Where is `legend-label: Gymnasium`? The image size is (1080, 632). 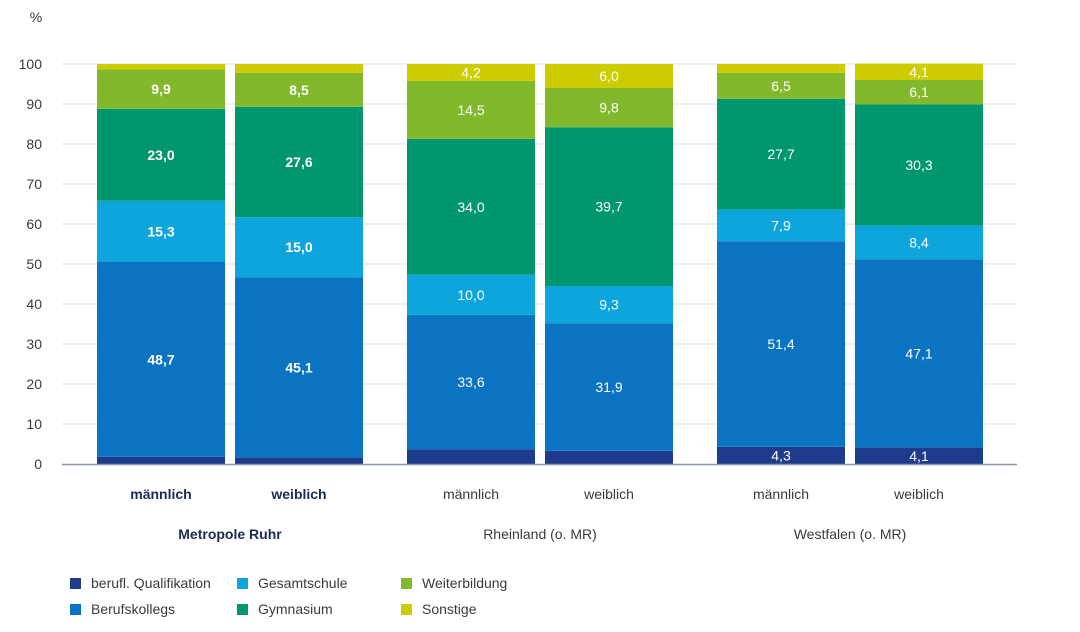 legend-label: Gymnasium is located at coordinates (295, 609).